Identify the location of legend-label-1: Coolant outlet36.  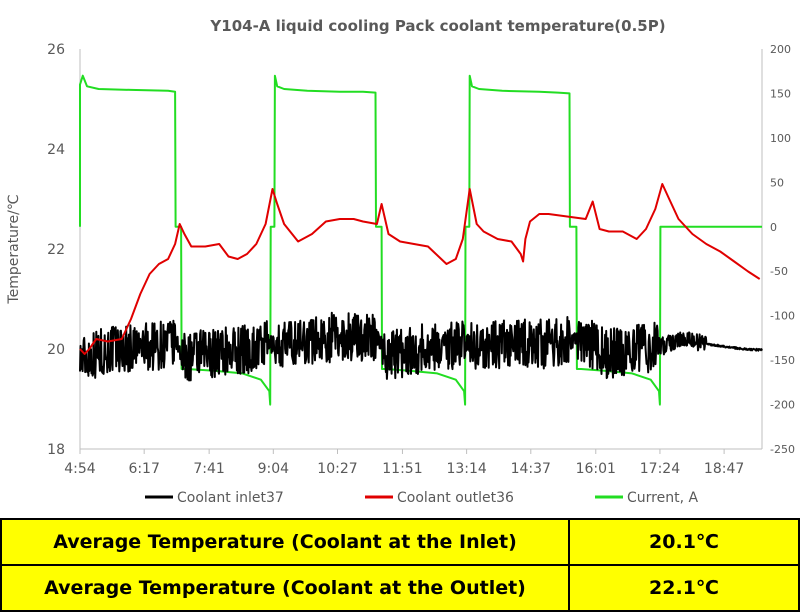
(455, 498).